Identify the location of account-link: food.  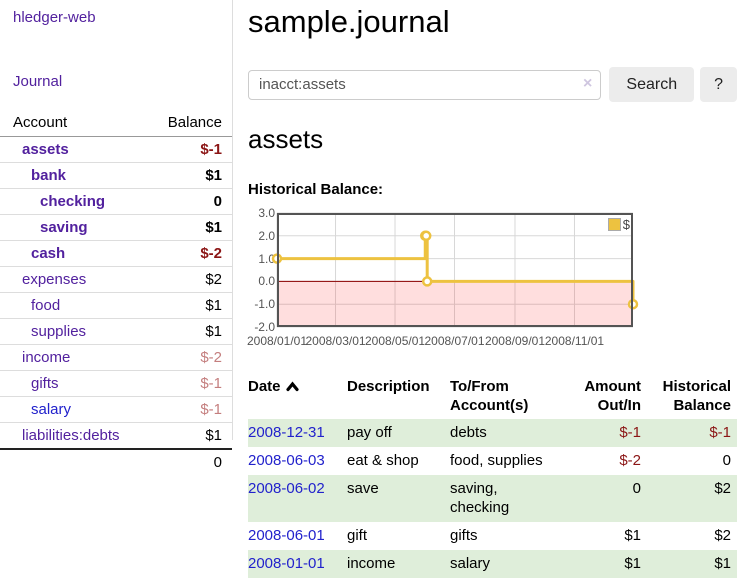
(46, 305).